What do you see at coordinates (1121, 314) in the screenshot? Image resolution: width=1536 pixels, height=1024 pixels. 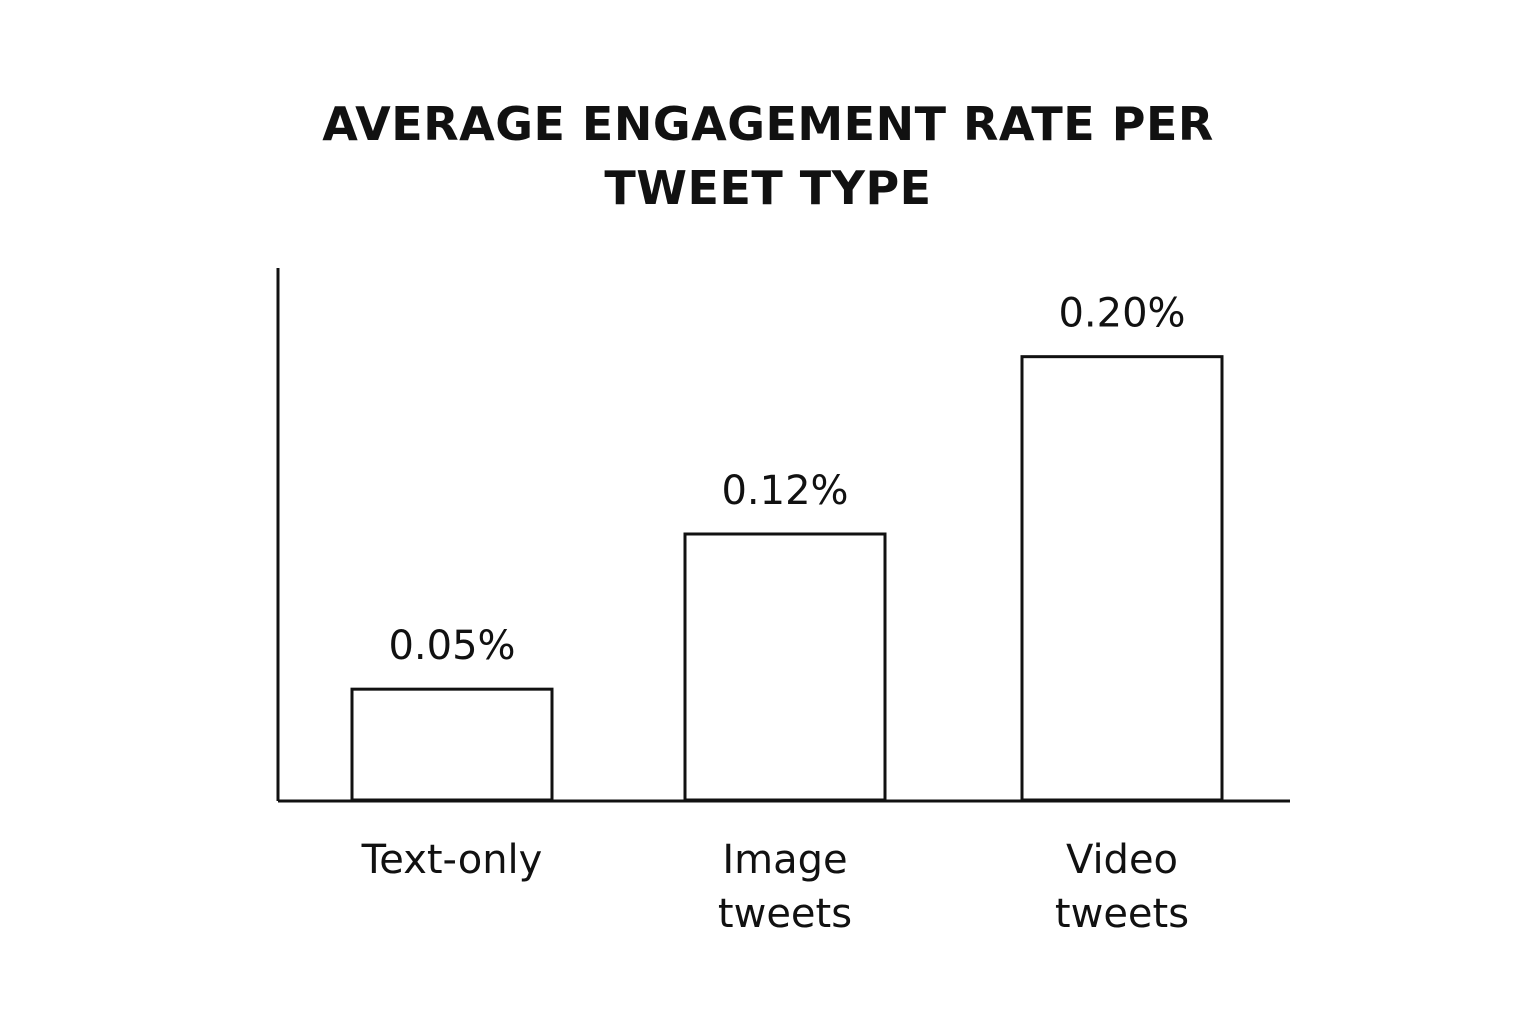 I see `value-label-video-tweets: 0.20%` at bounding box center [1121, 314].